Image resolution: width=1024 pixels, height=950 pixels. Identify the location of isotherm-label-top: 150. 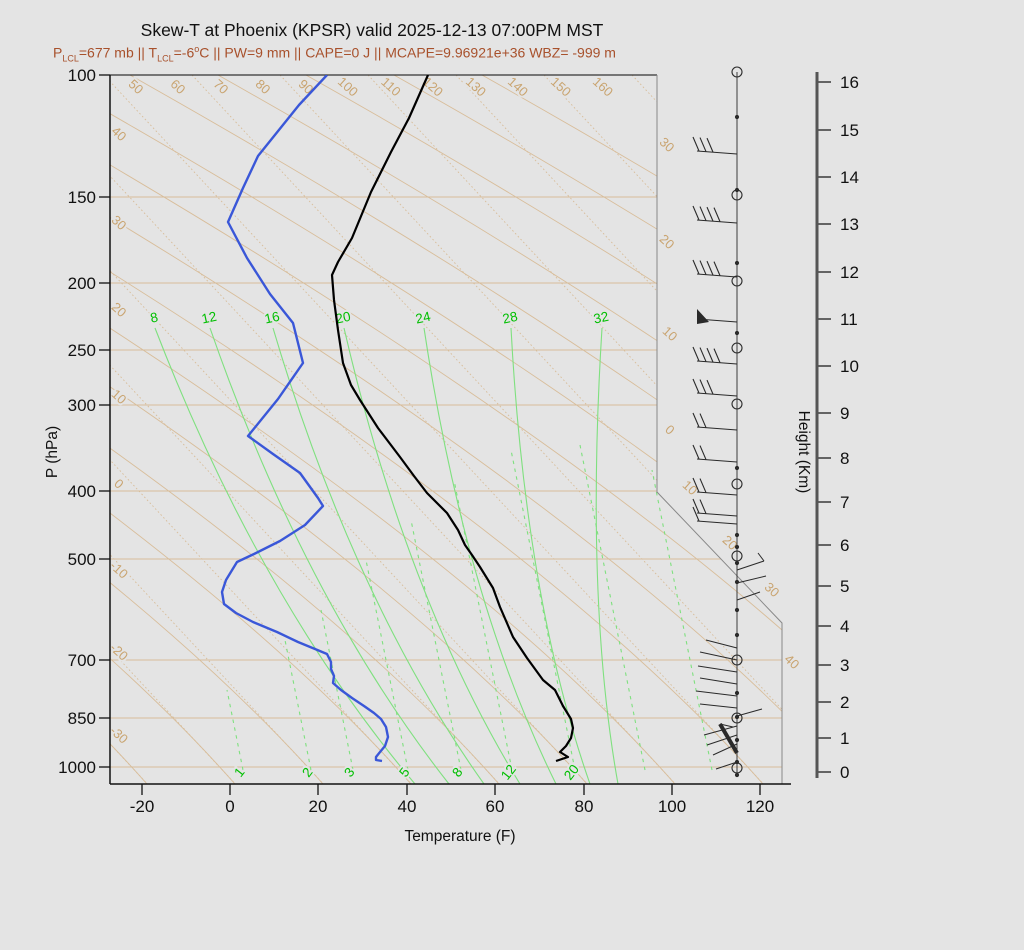
(561, 87).